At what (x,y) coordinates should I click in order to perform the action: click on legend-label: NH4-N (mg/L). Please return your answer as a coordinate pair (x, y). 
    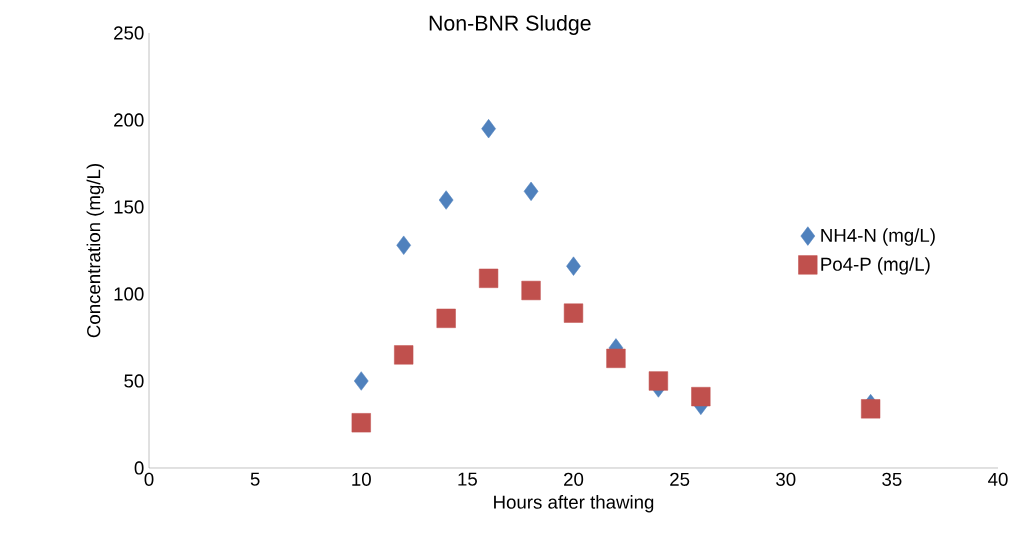
    Looking at the image, I should click on (878, 237).